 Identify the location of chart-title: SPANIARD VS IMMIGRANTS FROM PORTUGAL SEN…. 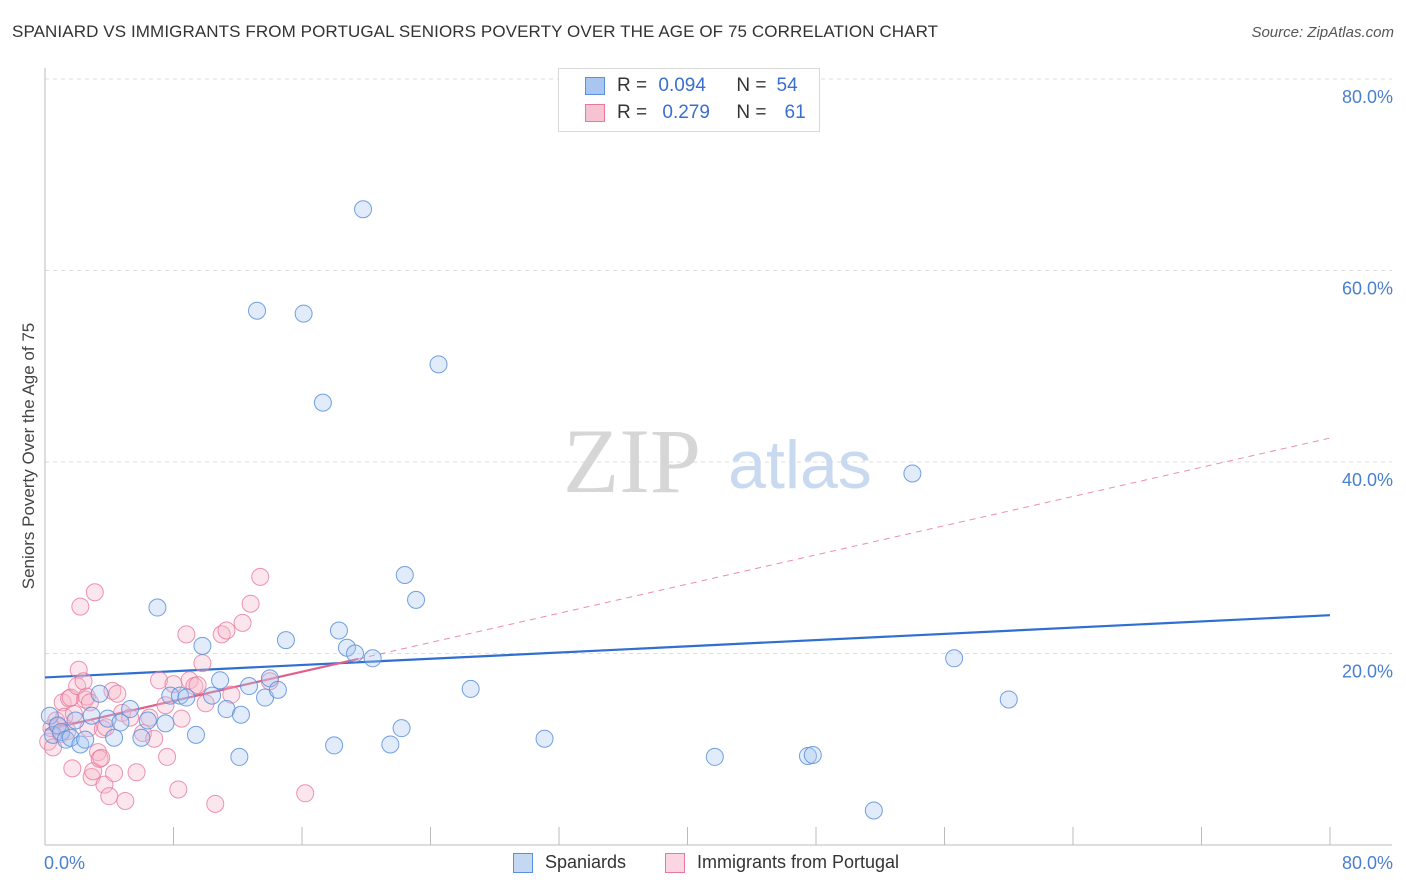
(475, 31).